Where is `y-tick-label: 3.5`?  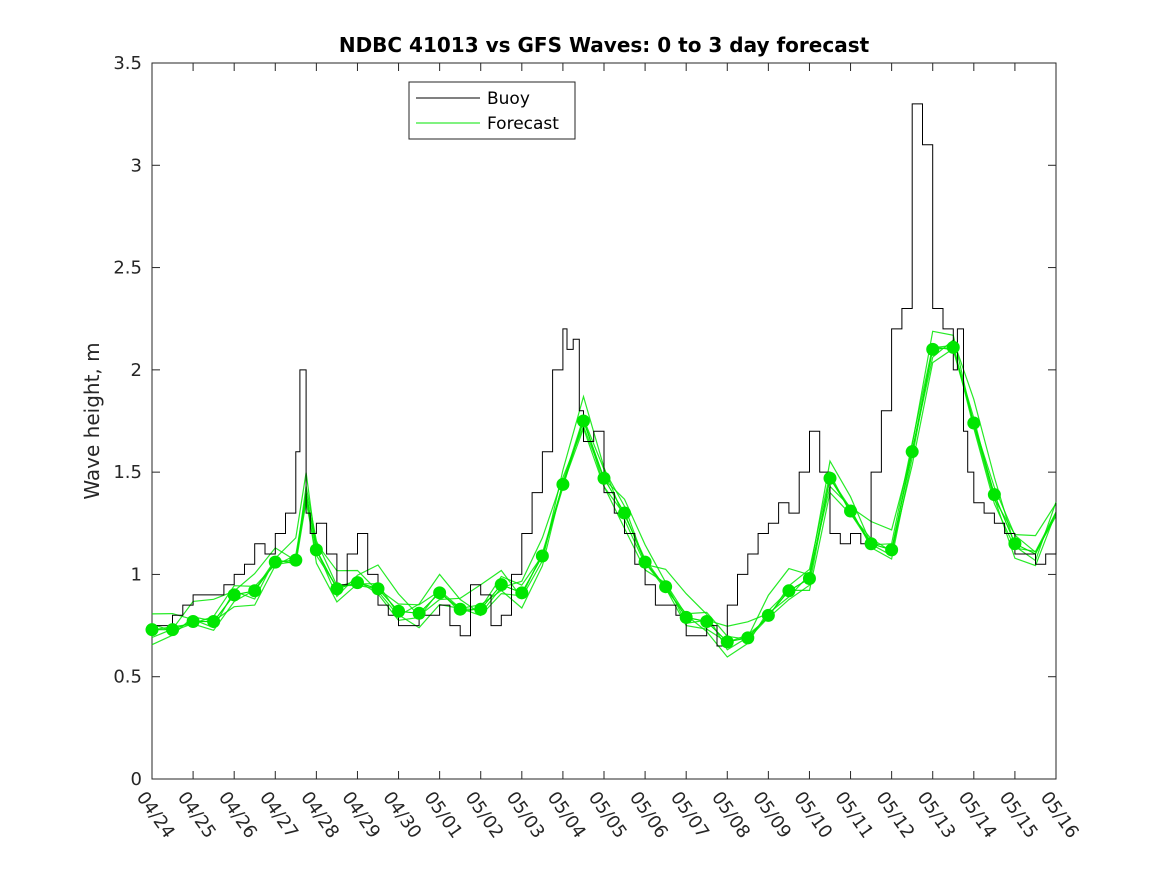 y-tick-label: 3.5 is located at coordinates (127, 63).